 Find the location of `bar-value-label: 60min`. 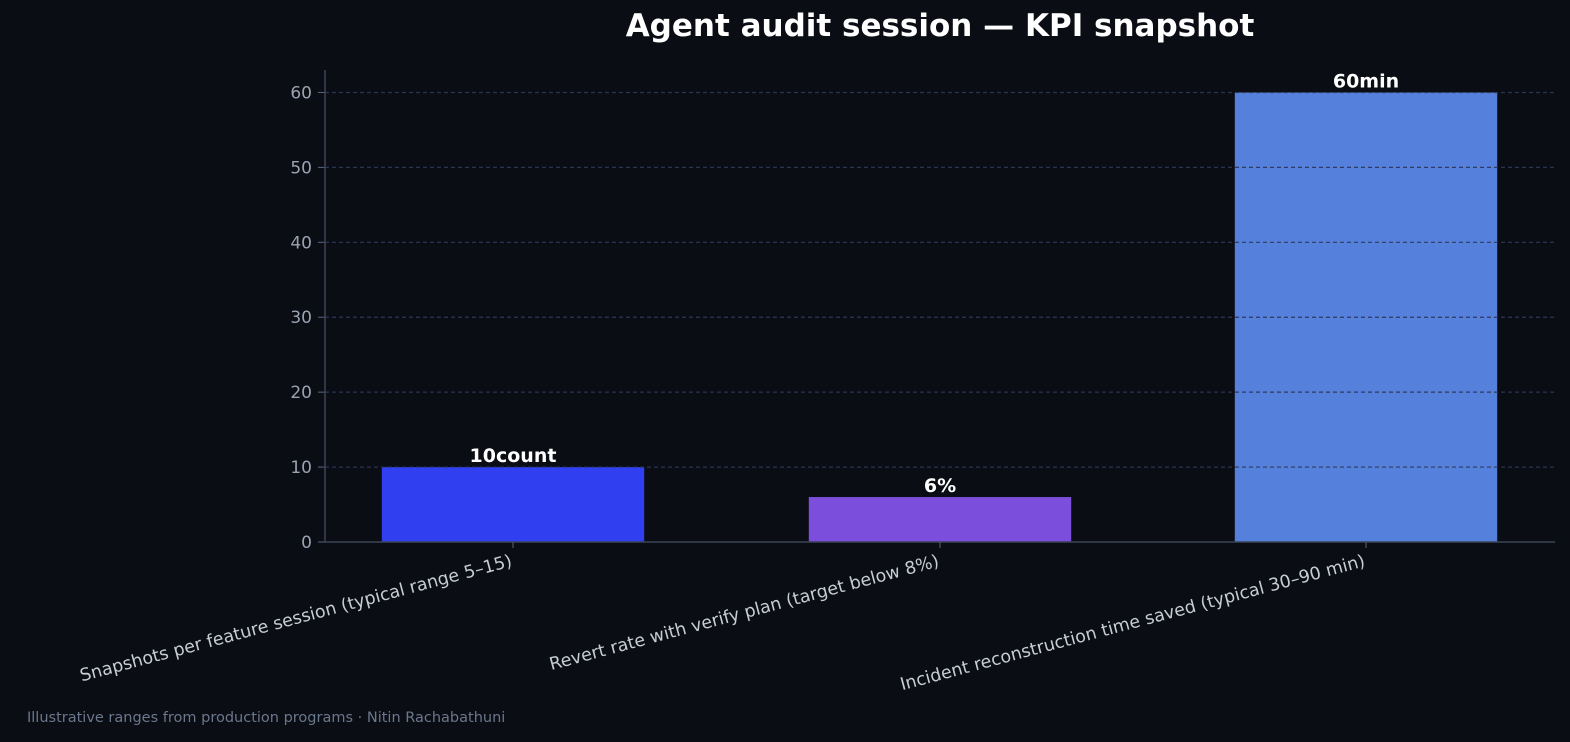

bar-value-label: 60min is located at coordinates (1366, 81).